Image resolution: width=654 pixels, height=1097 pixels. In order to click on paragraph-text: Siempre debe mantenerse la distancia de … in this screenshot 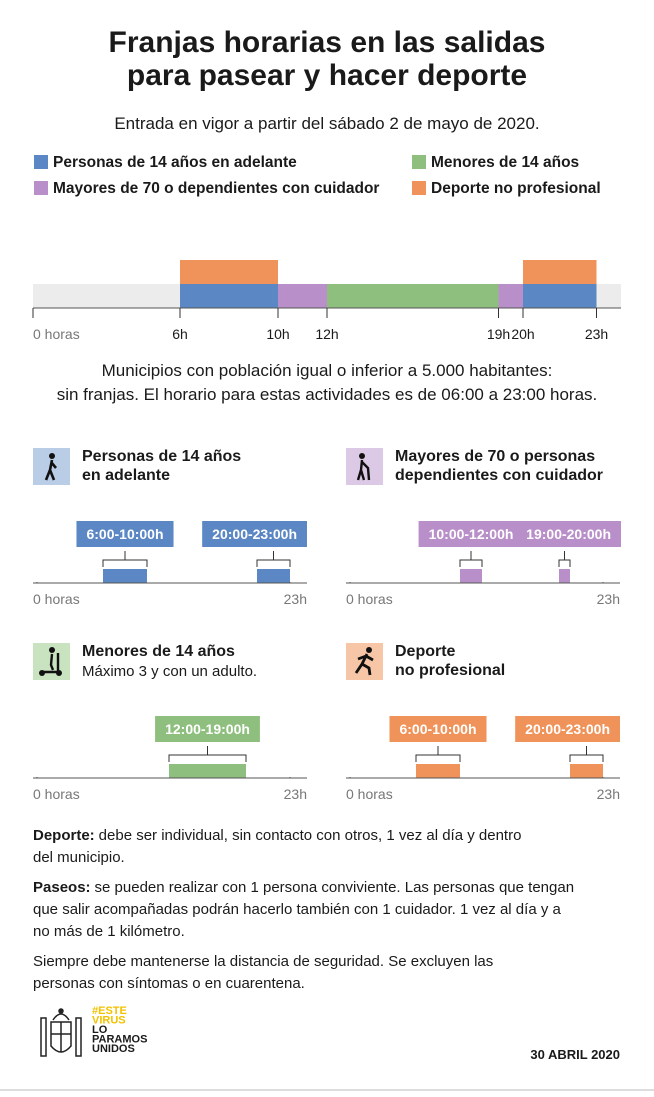, I will do `click(263, 961)`.